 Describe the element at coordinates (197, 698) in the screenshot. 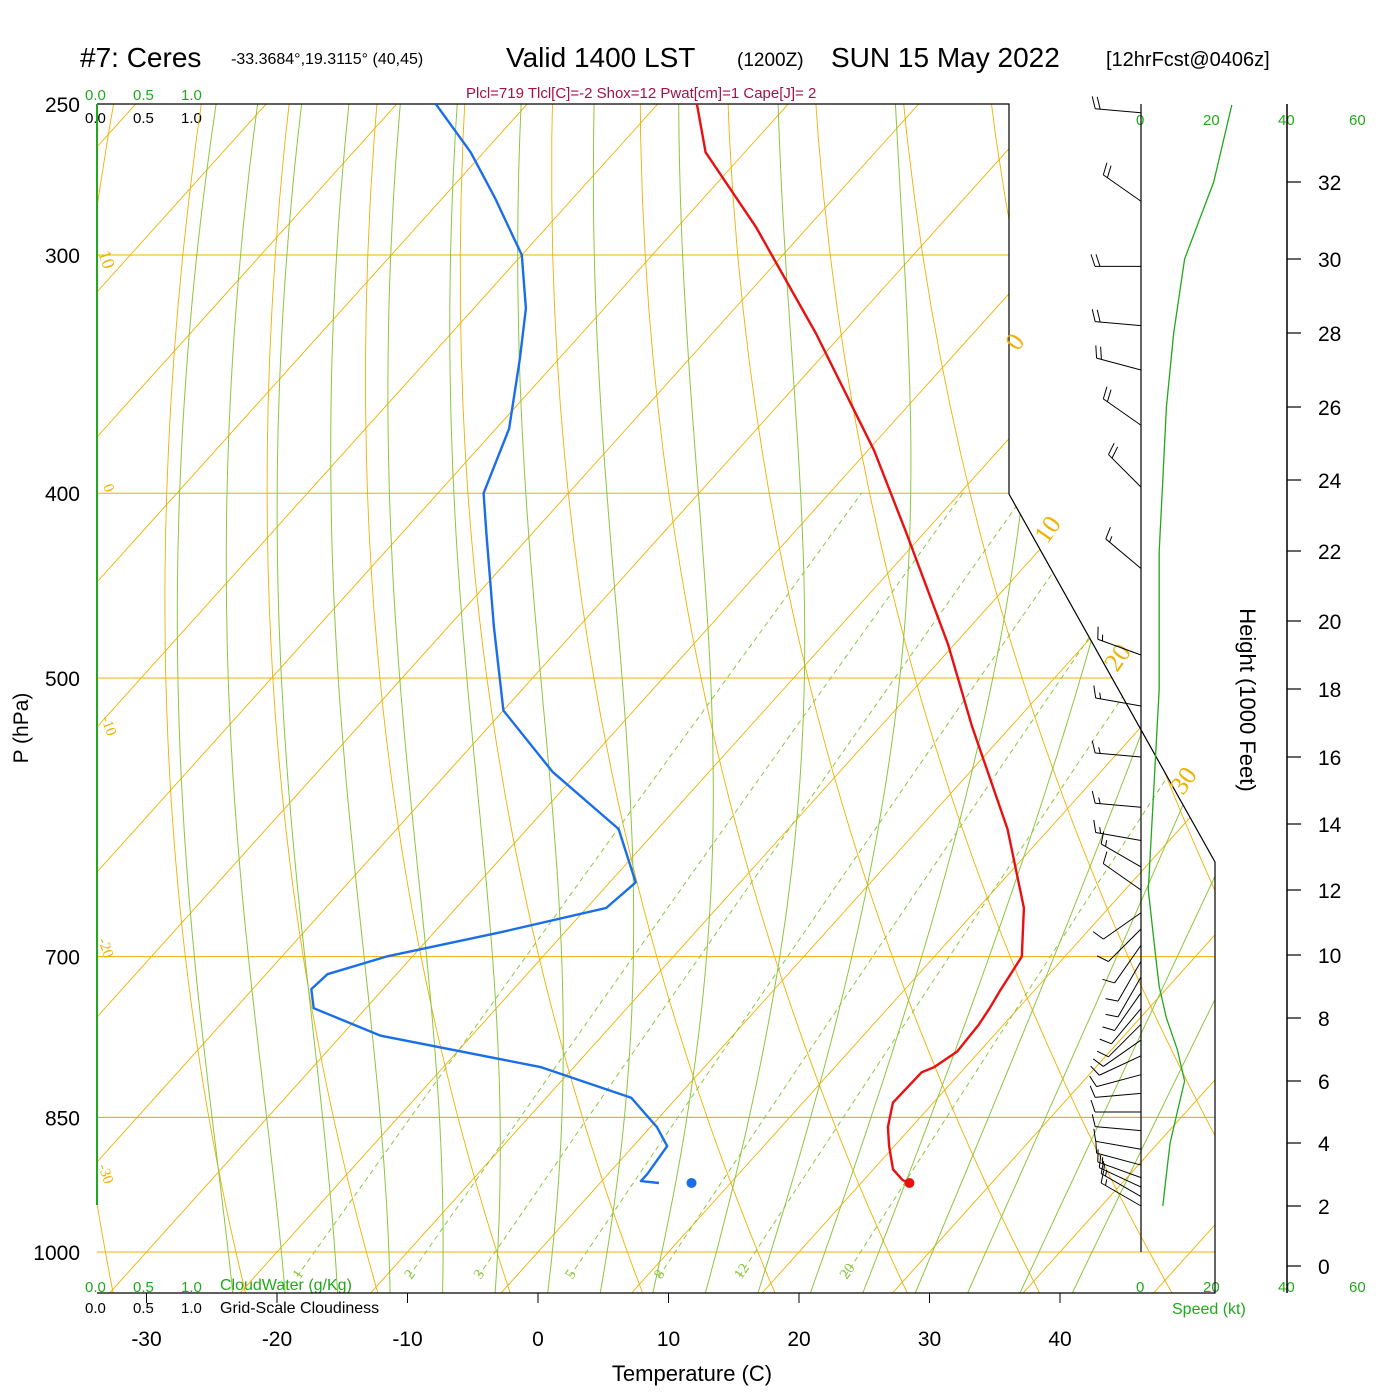

I see `isotherm-line` at that location.